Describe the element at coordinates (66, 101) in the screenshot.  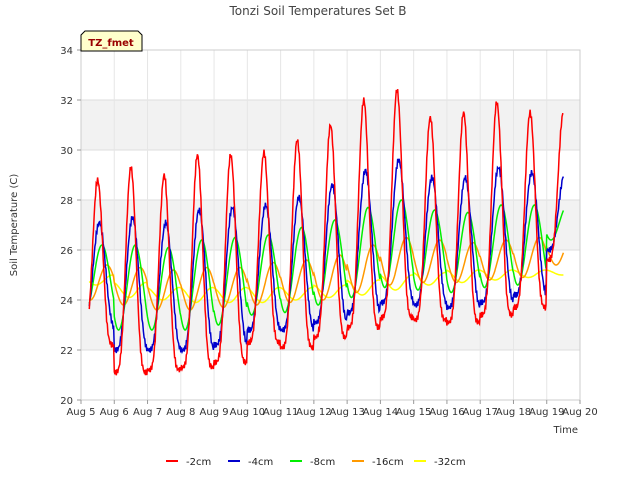
I see `y-tick-label: 32` at that location.